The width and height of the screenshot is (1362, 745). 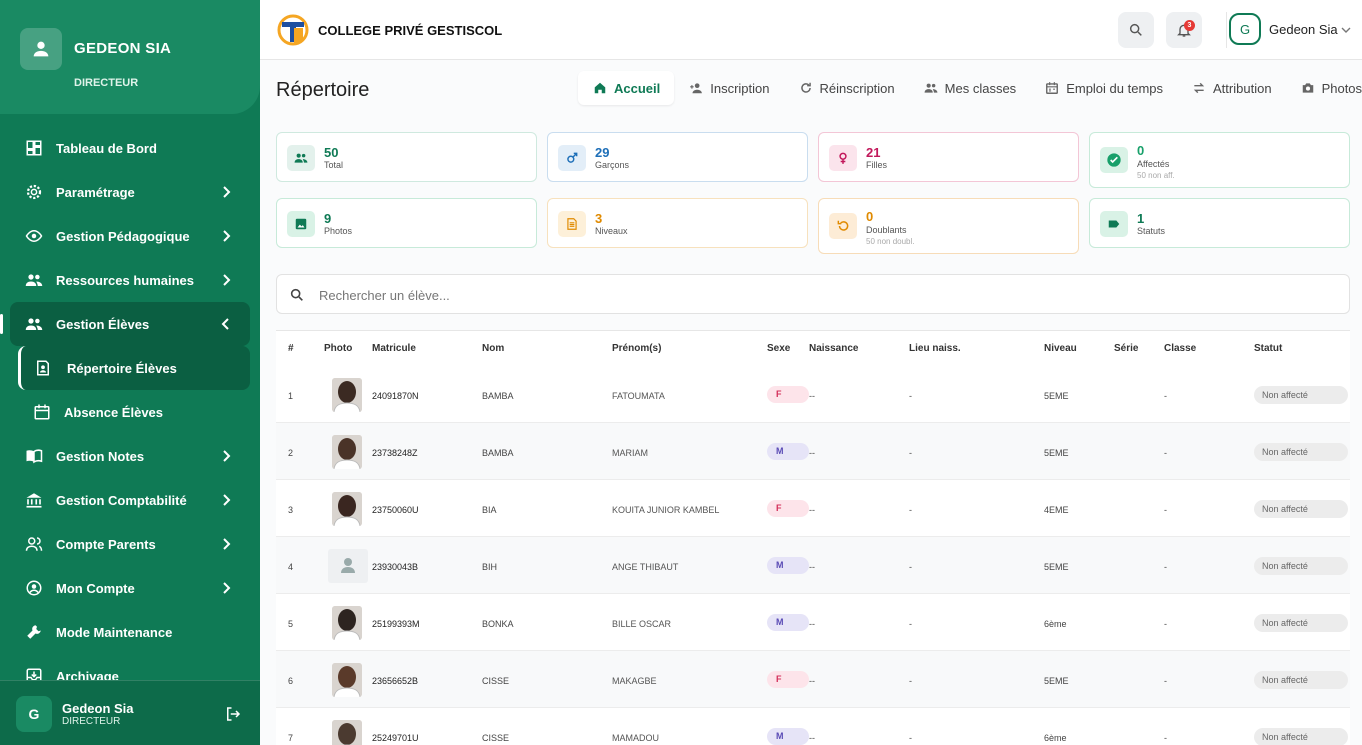 I want to click on status-badge: Non affecté, so click(x=1301, y=509).